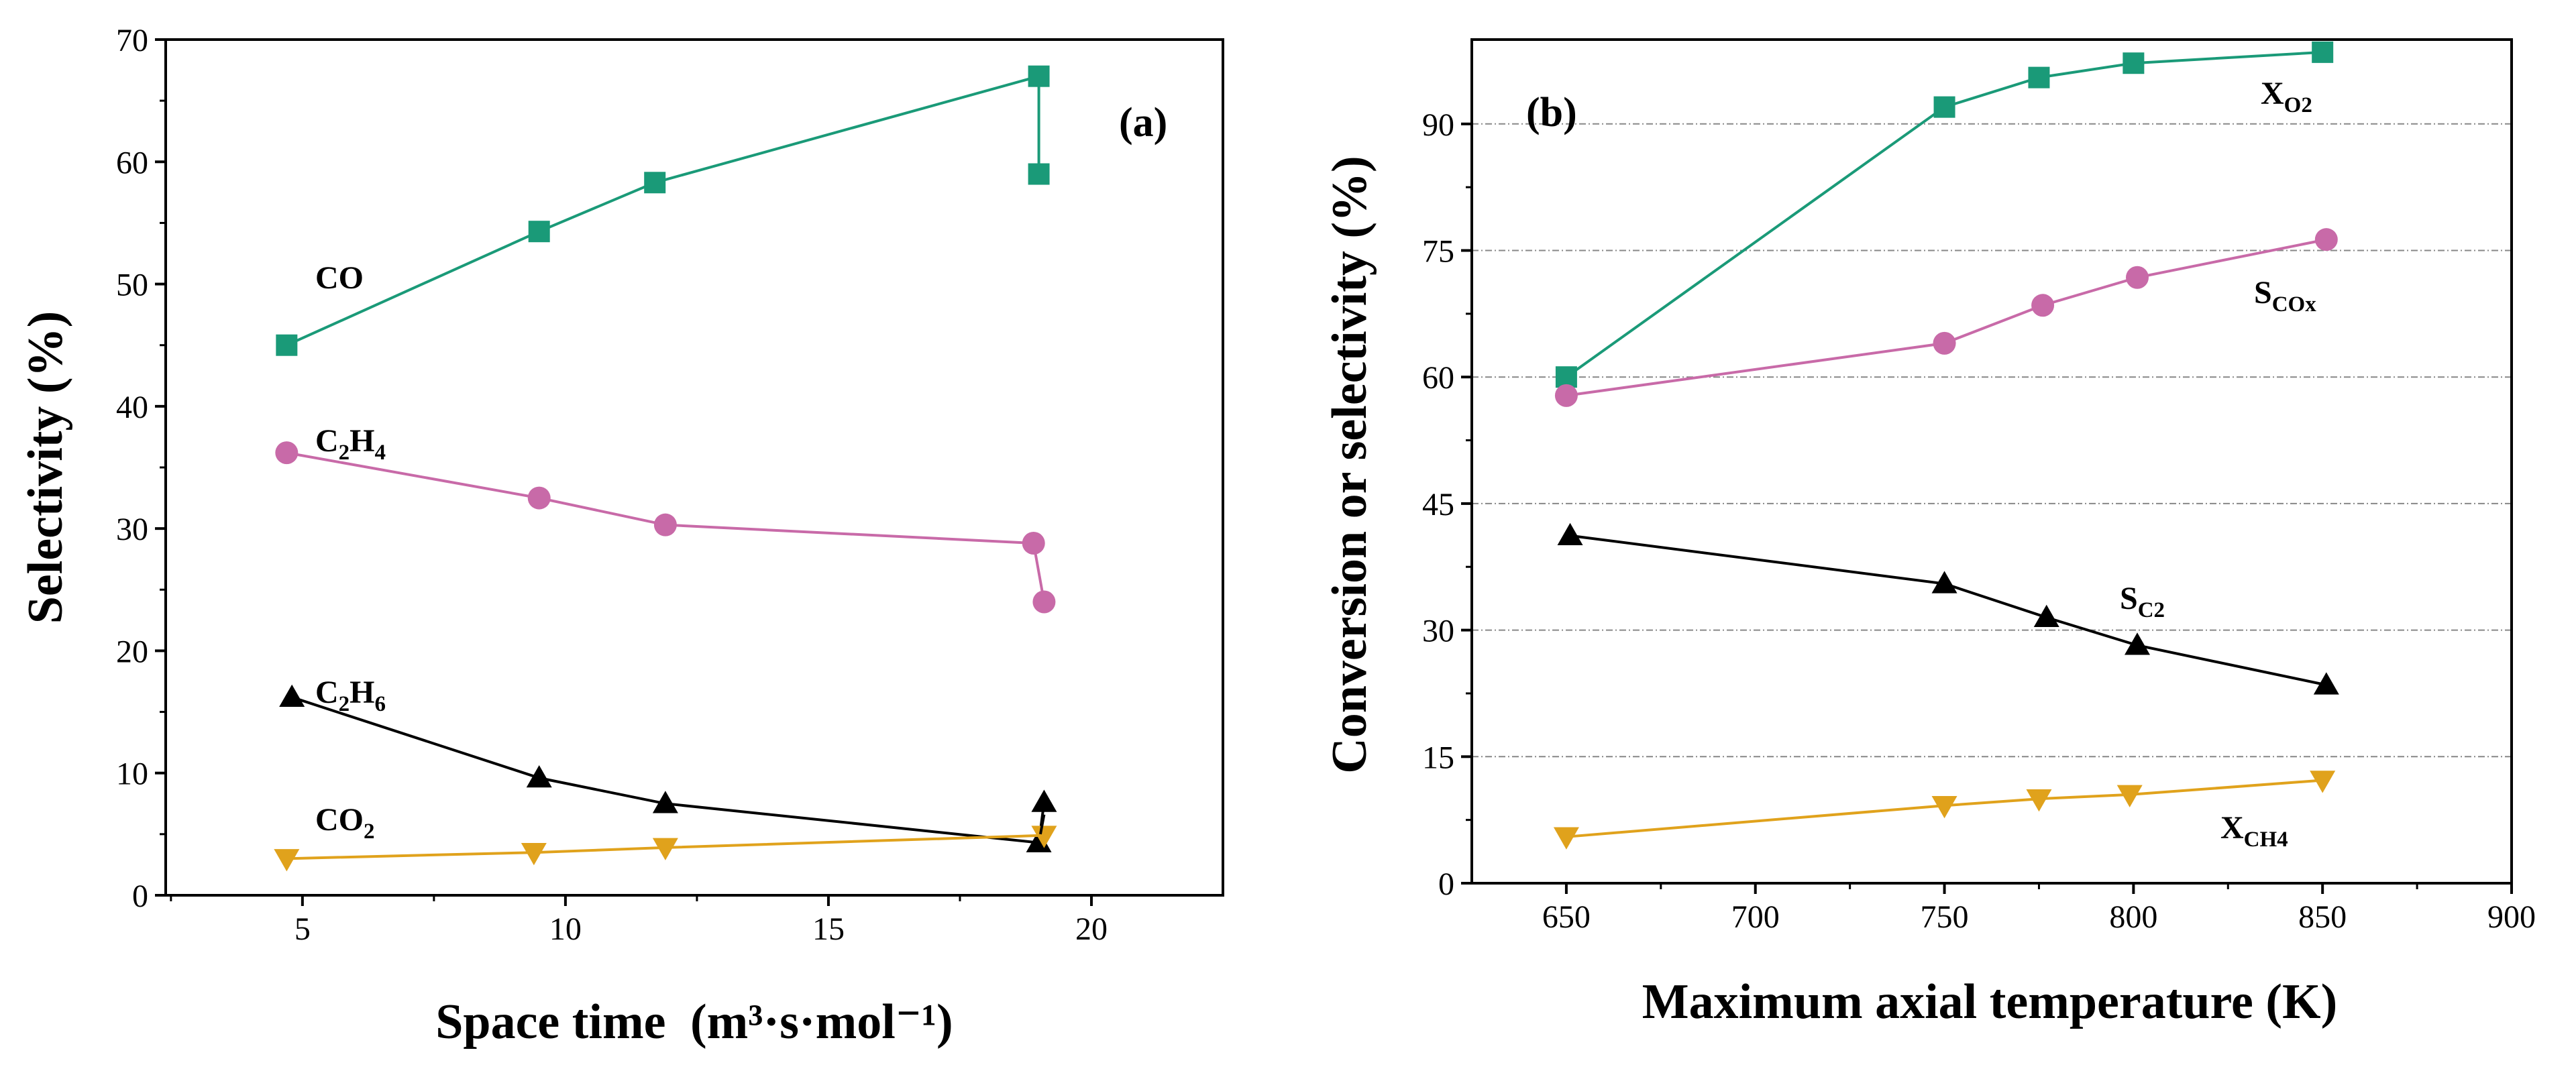  What do you see at coordinates (665, 527) in the screenshot?
I see `series-C2H4` at bounding box center [665, 527].